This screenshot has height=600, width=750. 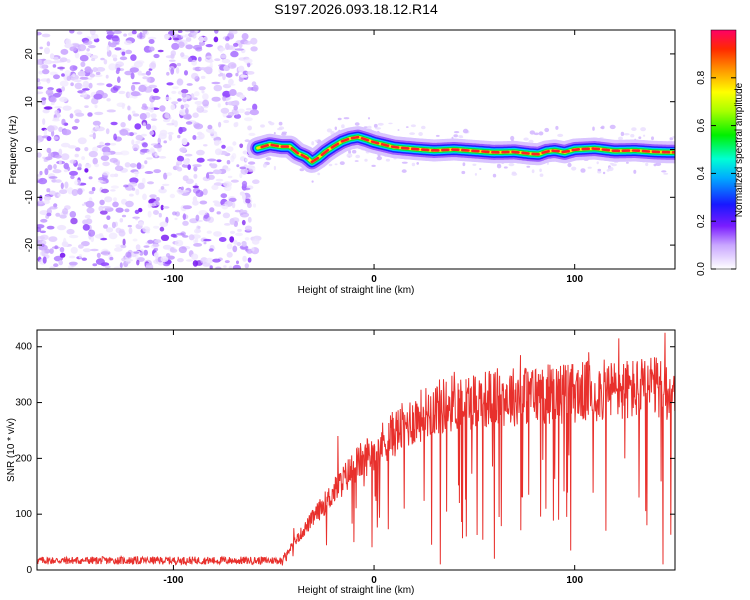 I want to click on y-tick-label: -20, so click(x=29, y=244).